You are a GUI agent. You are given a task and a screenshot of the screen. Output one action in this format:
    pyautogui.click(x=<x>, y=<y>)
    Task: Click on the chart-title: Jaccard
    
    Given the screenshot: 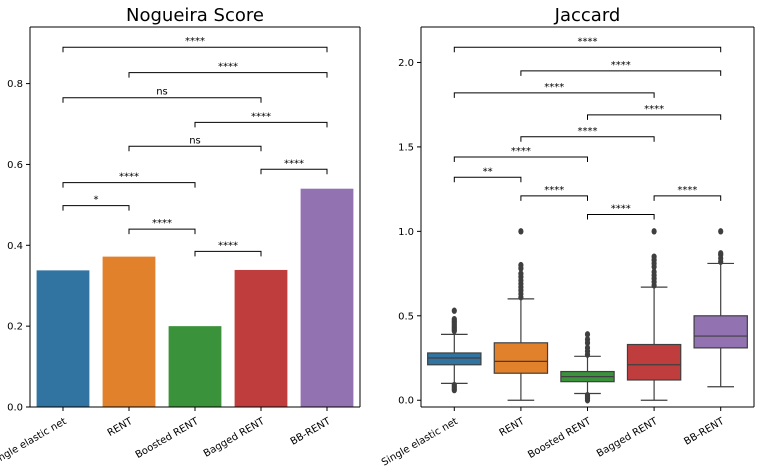 What is the action you would take?
    pyautogui.click(x=587, y=15)
    